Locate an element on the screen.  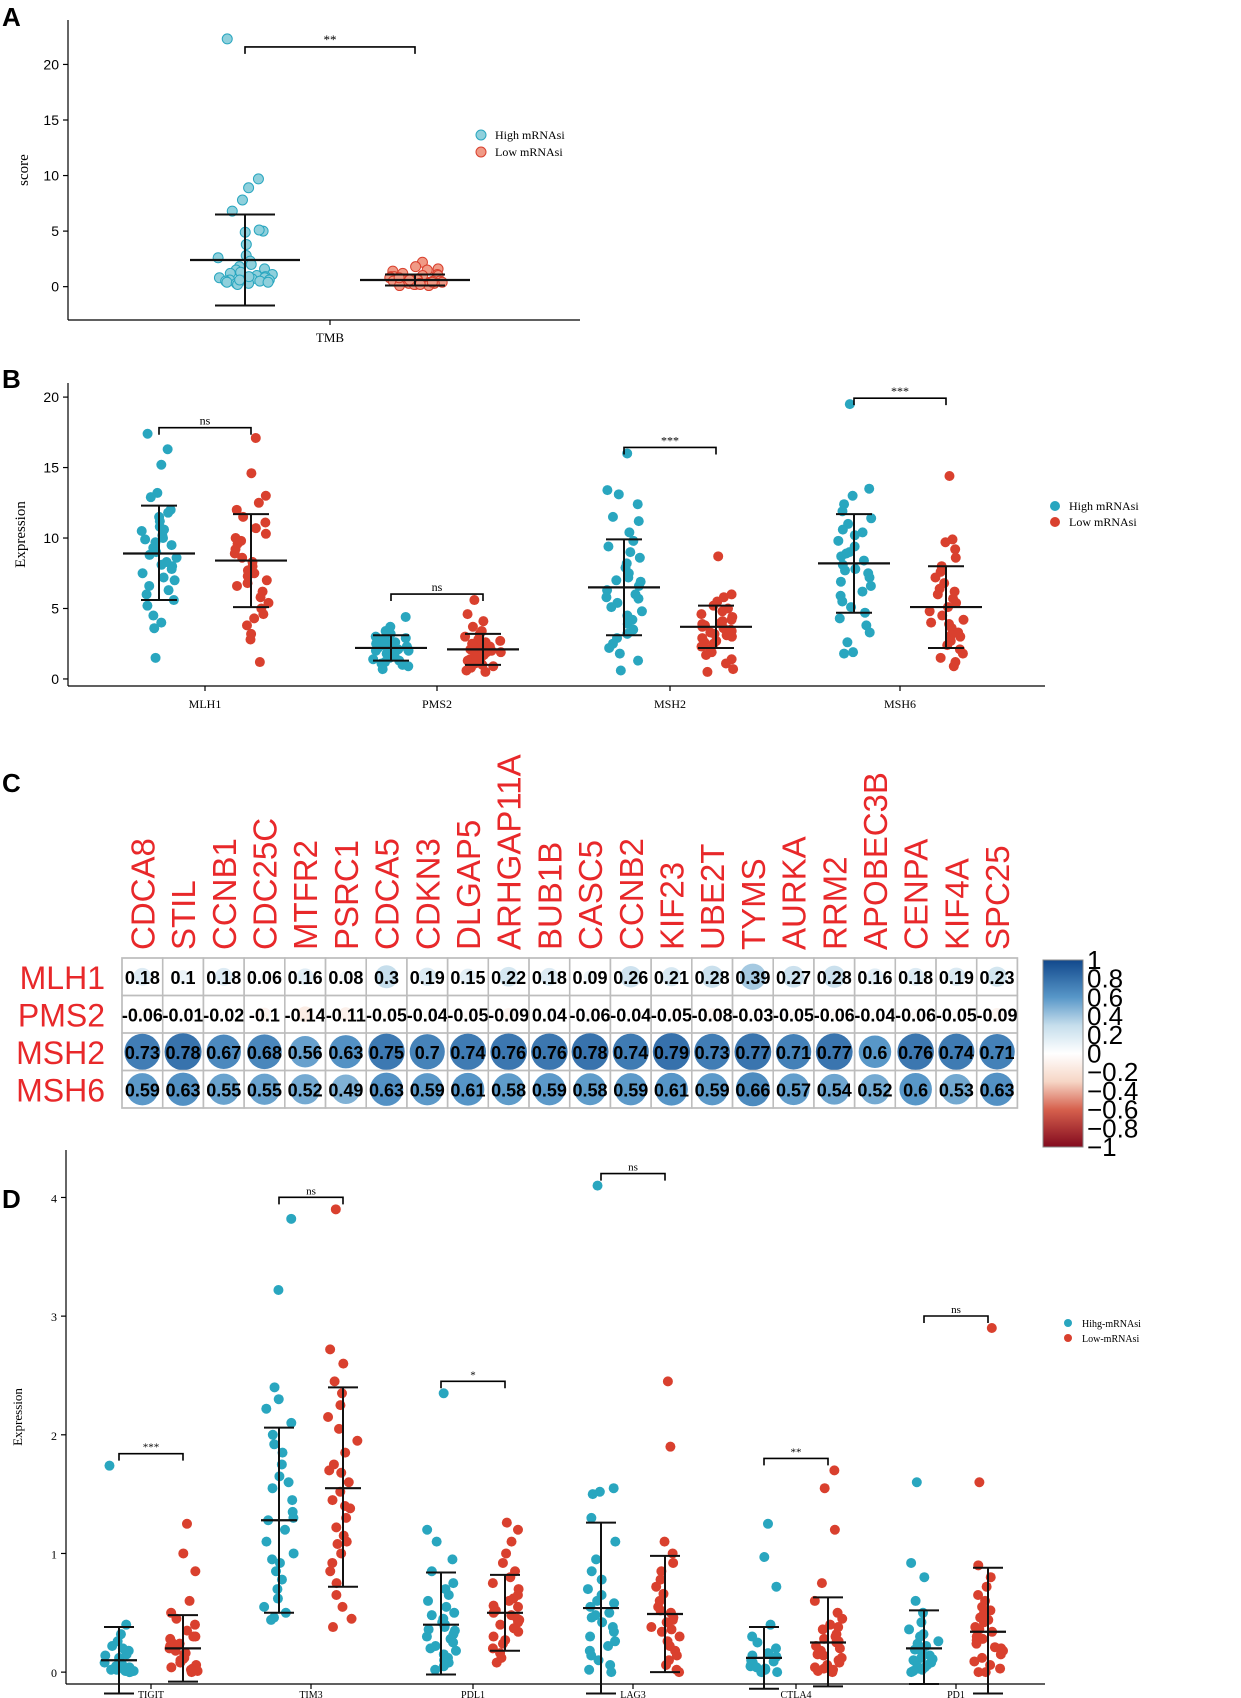
heatmap-circle-msh6-bub1b is located at coordinates (549, 1089).